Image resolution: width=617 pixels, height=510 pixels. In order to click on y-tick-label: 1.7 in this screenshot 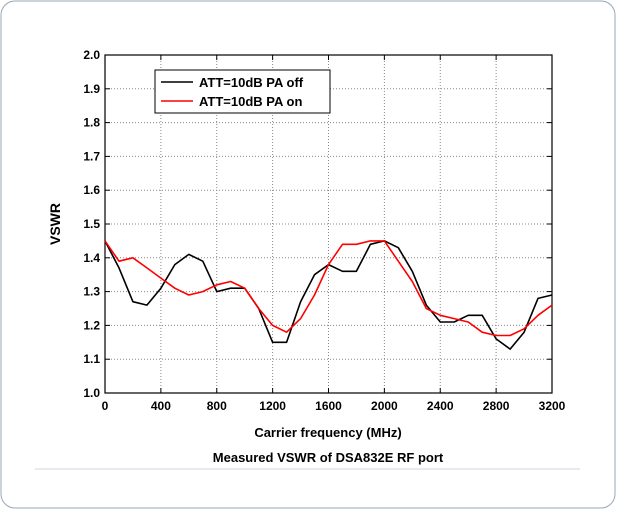, I will do `click(91, 156)`.